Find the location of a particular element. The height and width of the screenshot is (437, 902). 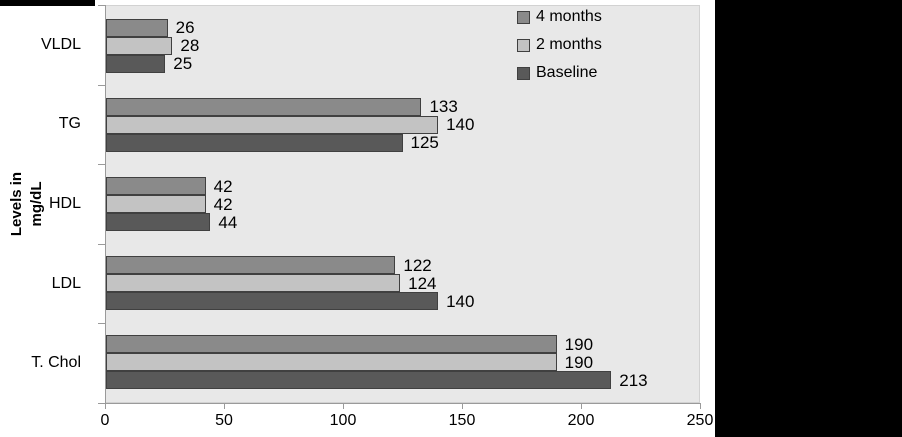

bar-row-4-months-hdl: 42 is located at coordinates (402, 186).